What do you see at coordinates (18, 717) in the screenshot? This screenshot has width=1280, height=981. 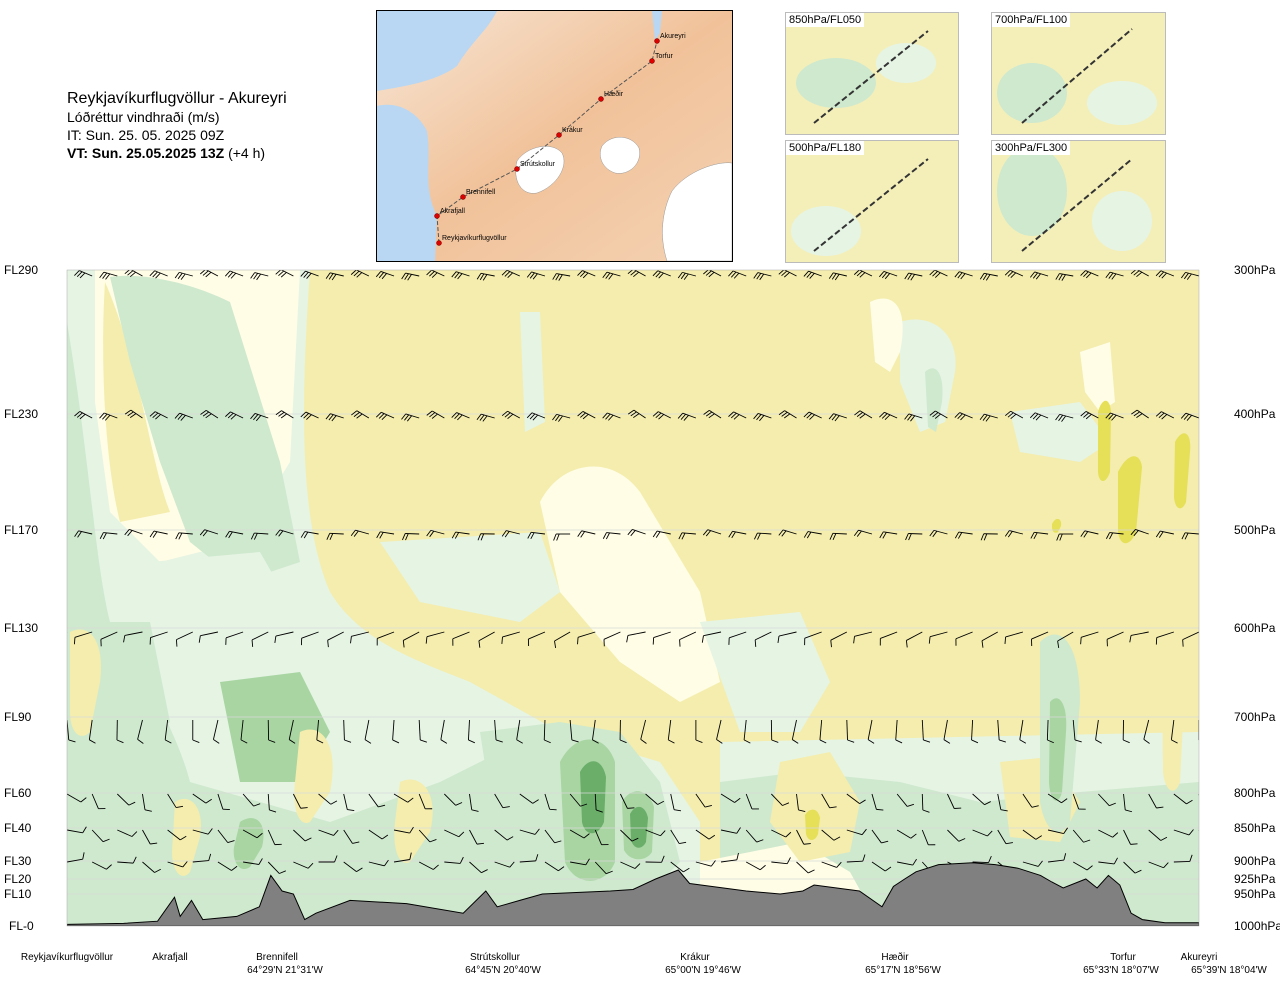 I see `fl-tick-label: FL90` at bounding box center [18, 717].